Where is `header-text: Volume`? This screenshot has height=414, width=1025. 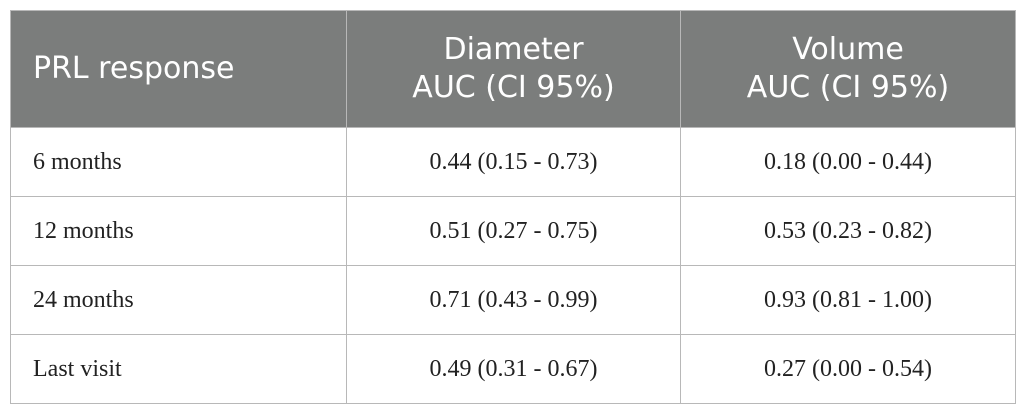 header-text: Volume is located at coordinates (848, 49).